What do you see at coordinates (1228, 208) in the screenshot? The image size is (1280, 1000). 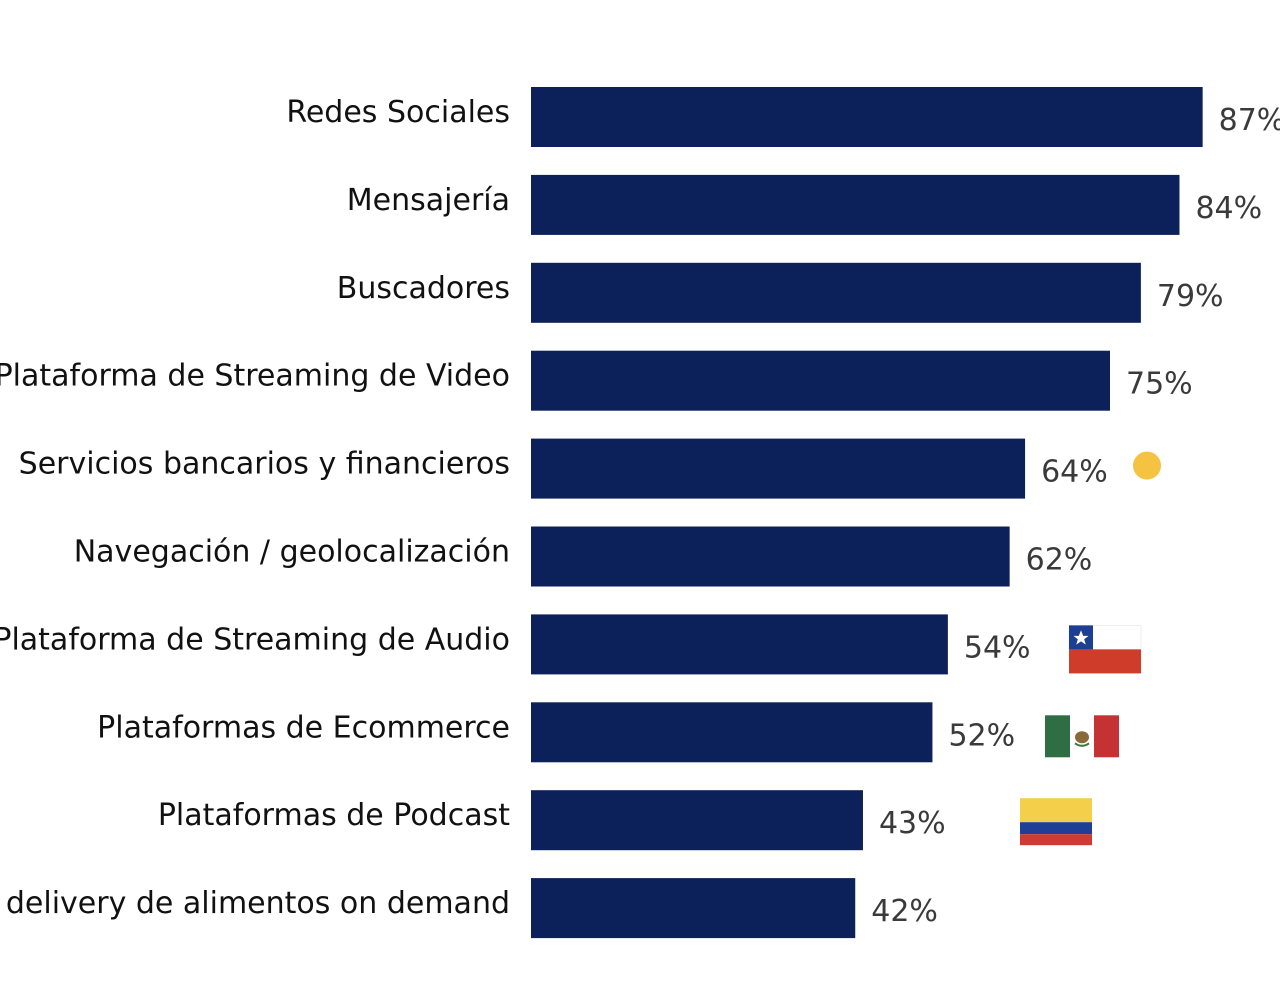 I see `value-label: 84%` at bounding box center [1228, 208].